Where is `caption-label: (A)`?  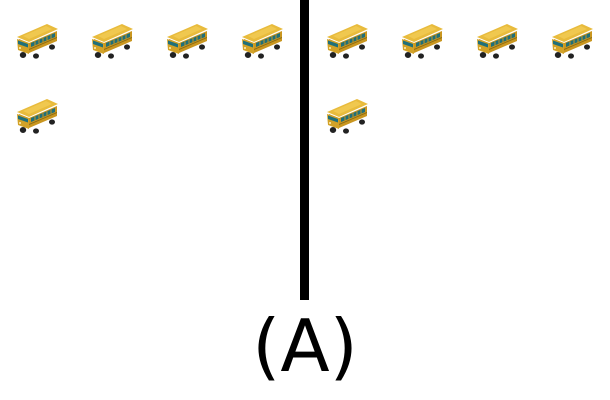 caption-label: (A) is located at coordinates (305, 346).